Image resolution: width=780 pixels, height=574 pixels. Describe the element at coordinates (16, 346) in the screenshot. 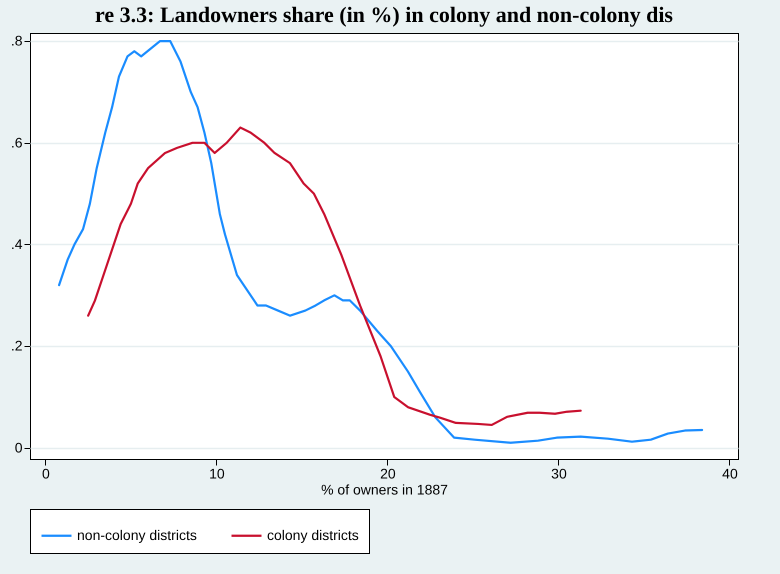

I see `y-tick-label: .2` at that location.